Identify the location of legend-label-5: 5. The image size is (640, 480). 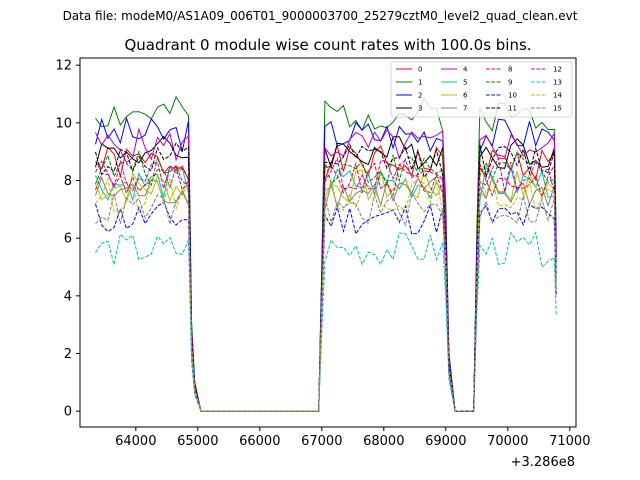
(465, 83).